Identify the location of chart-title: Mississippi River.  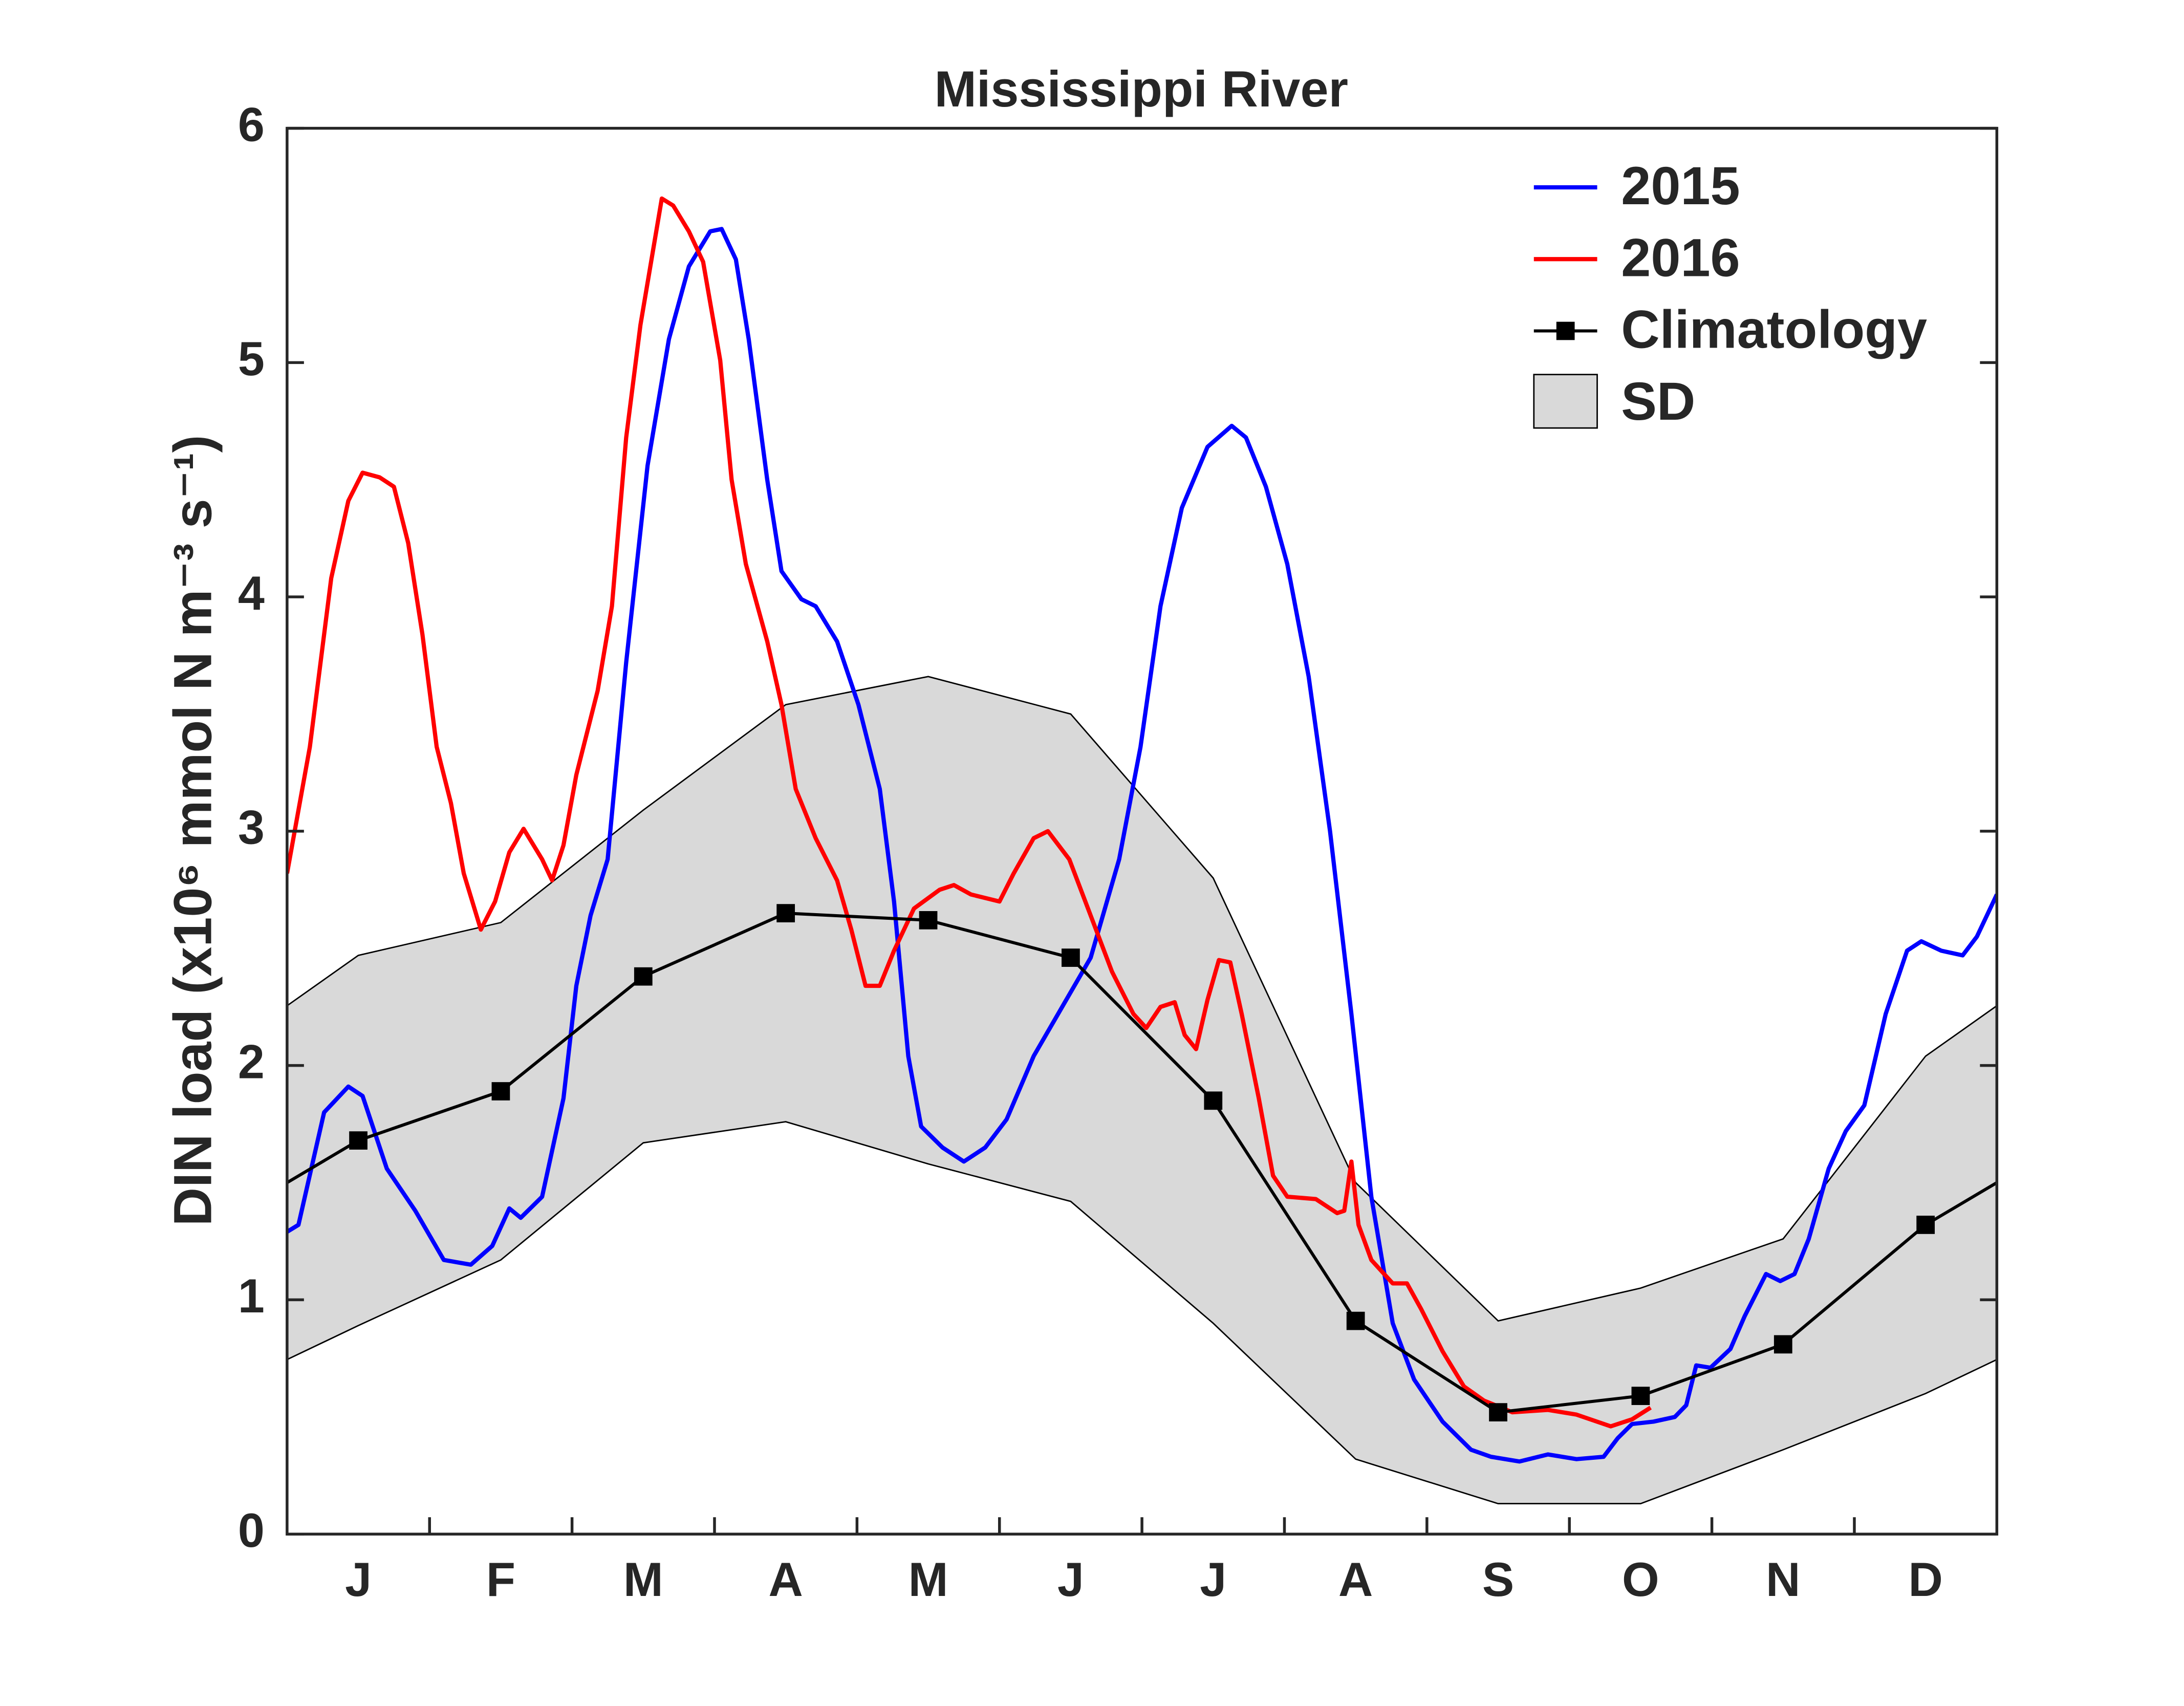
(1141, 88).